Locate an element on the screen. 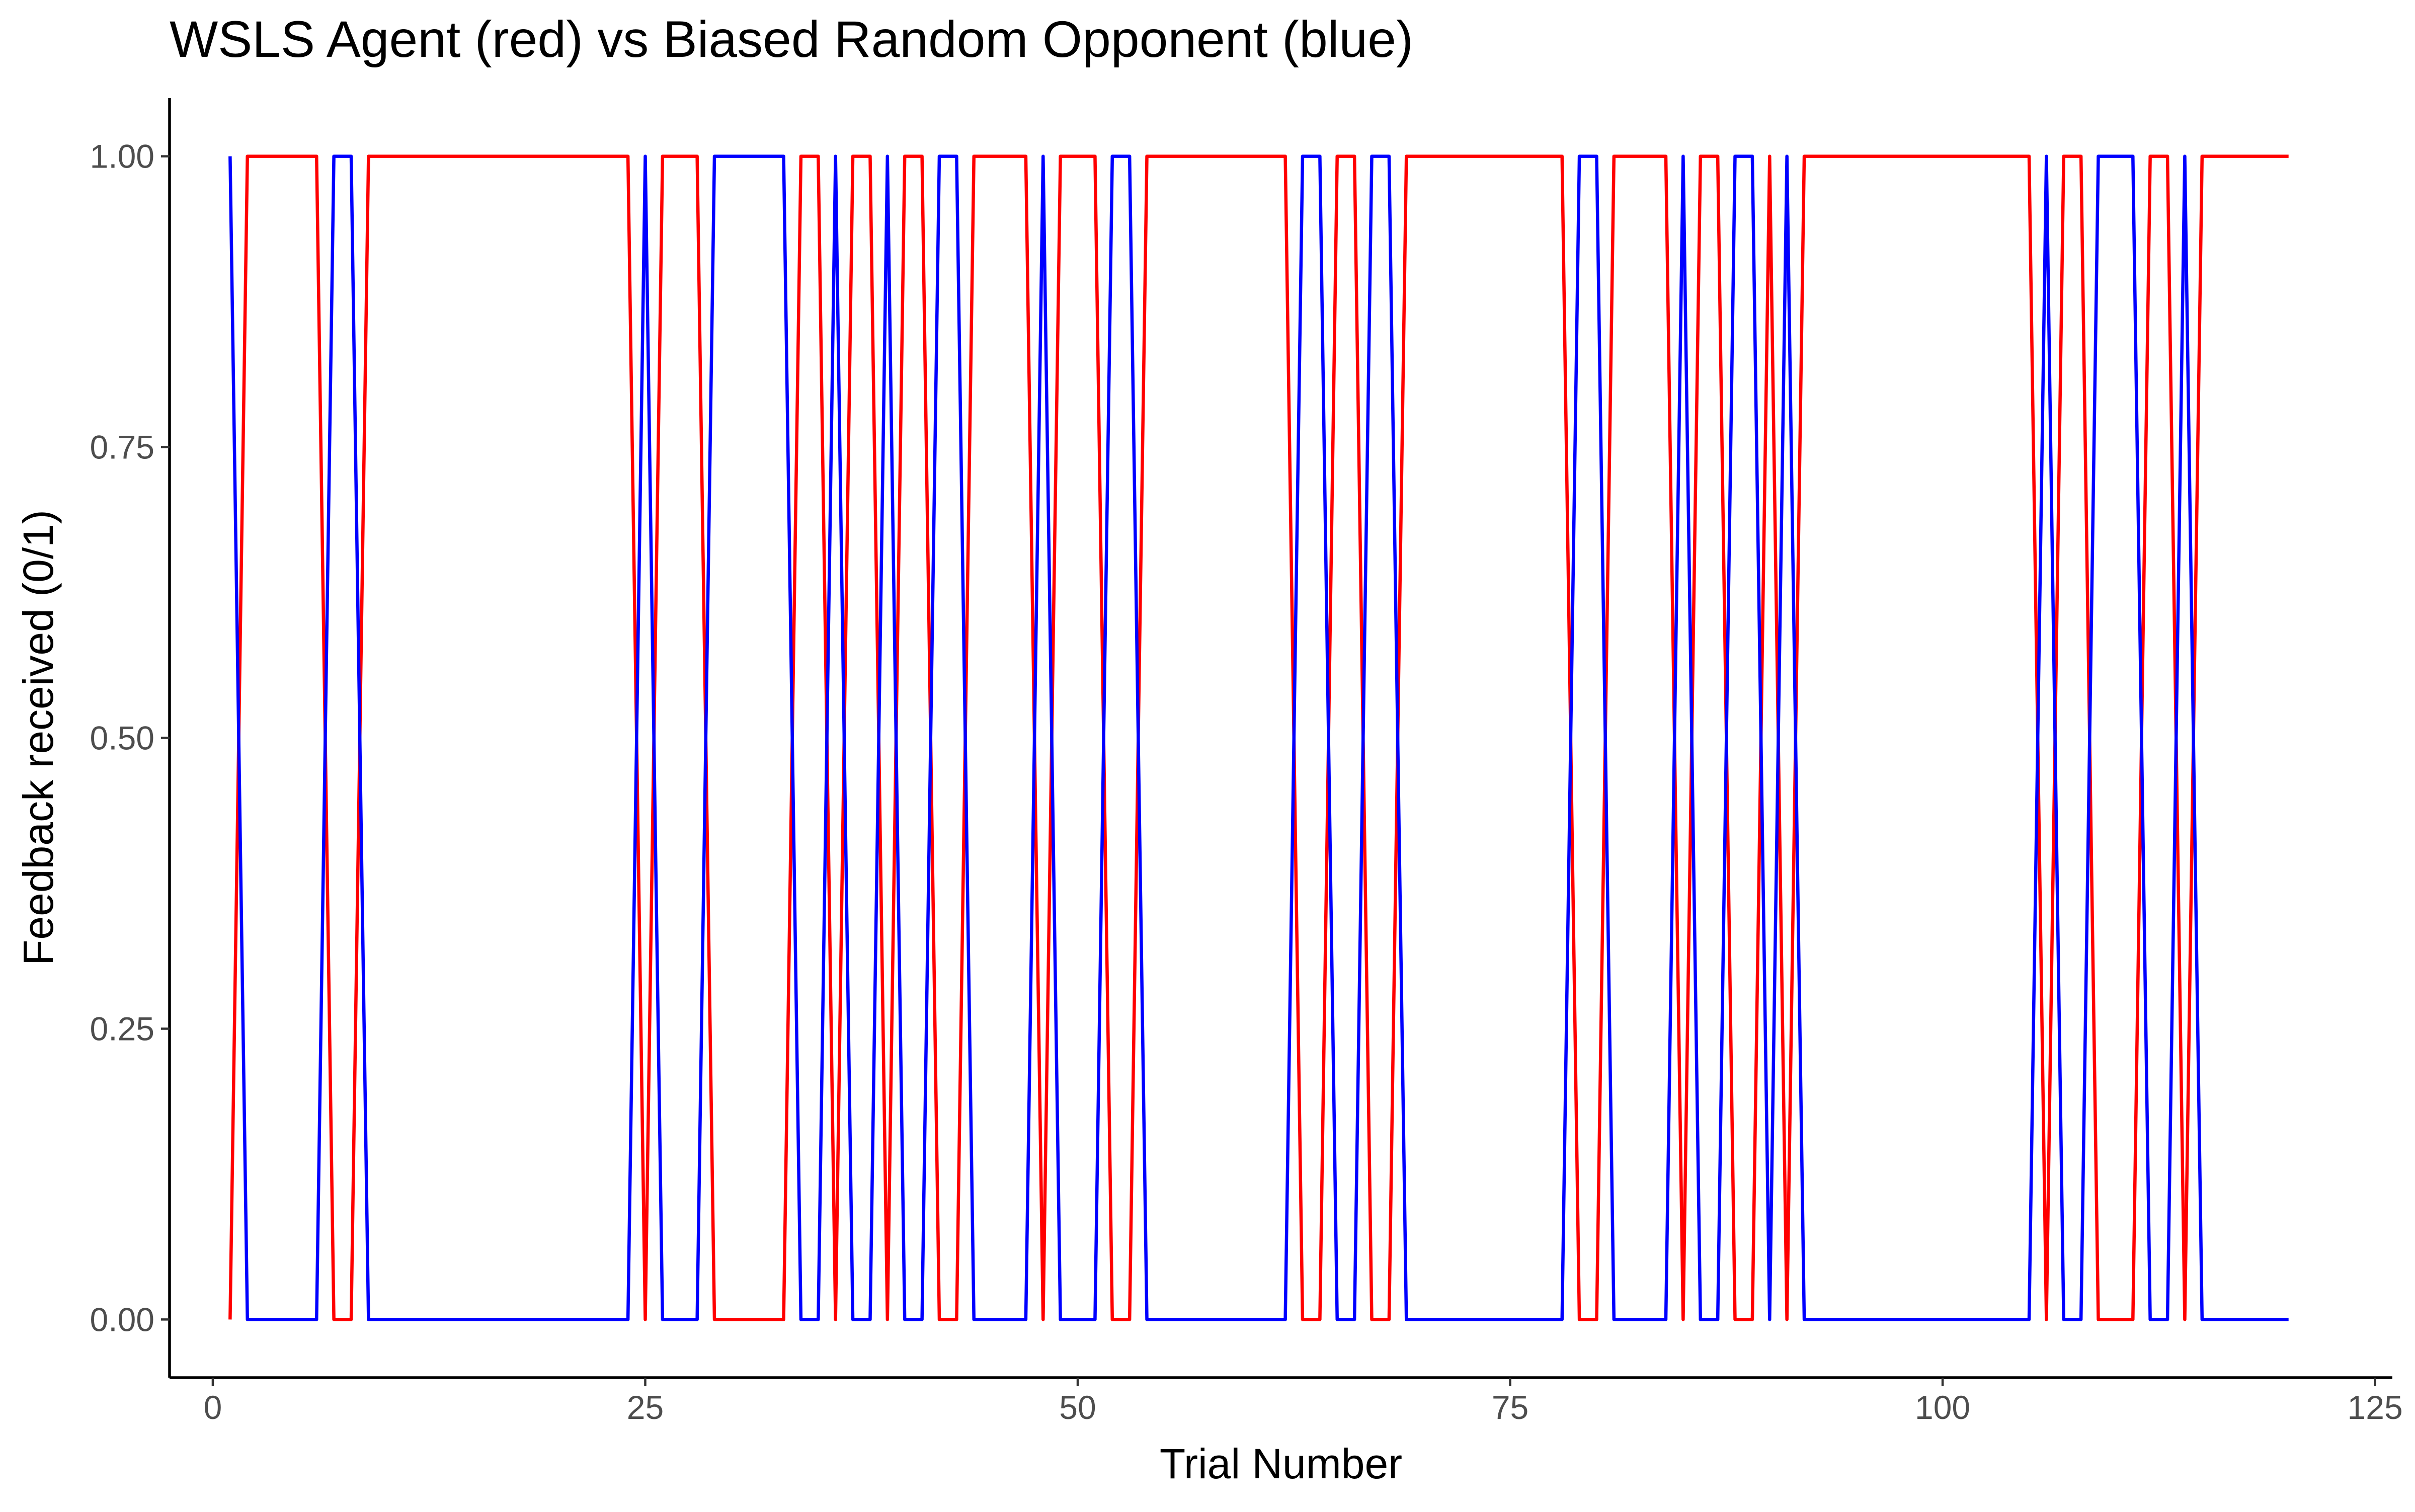 The width and height of the screenshot is (2415, 1512). y-tick-label: 0.75 is located at coordinates (122, 447).